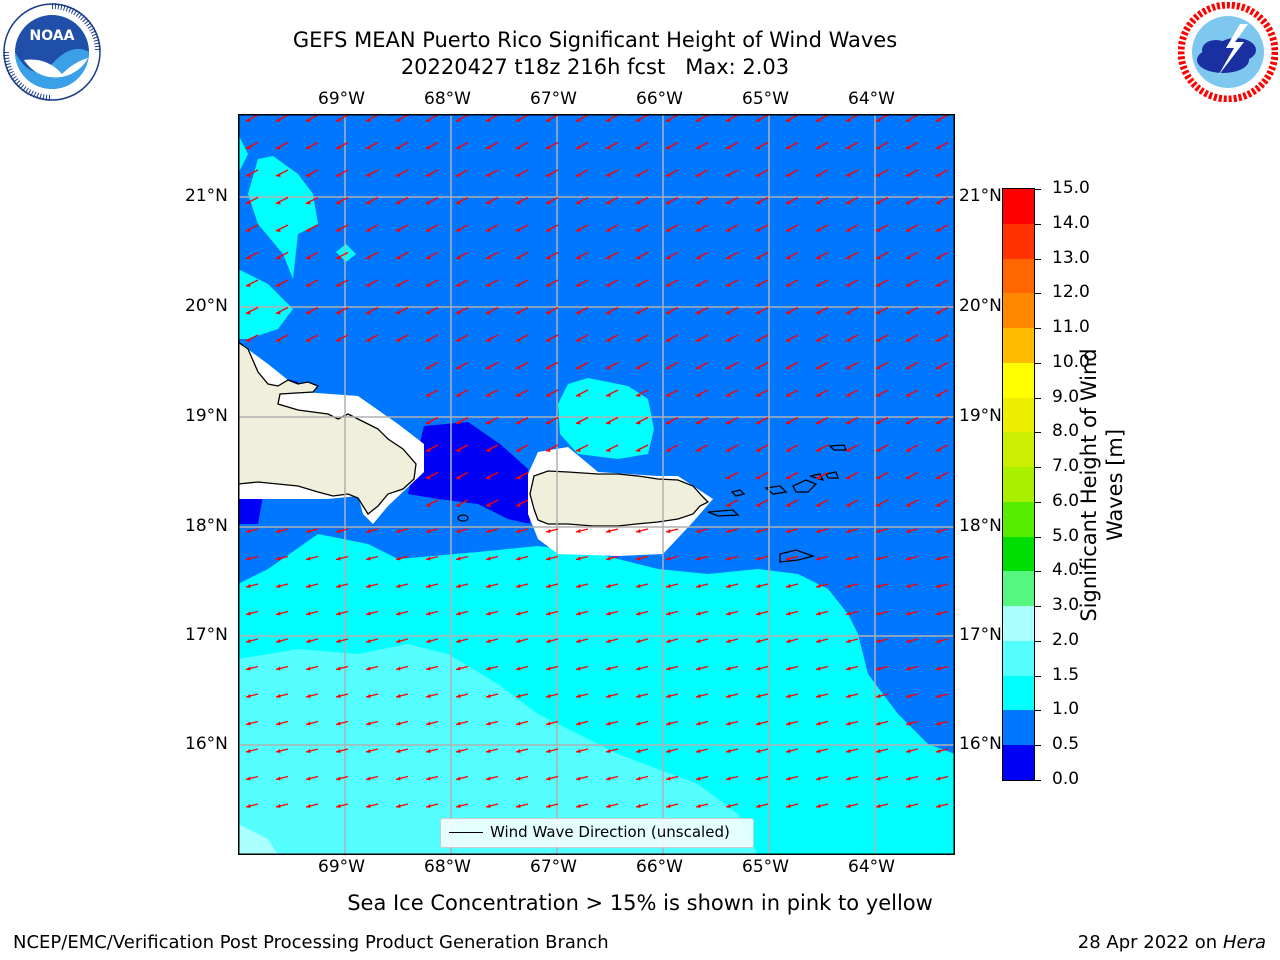 This screenshot has height=960, width=1280. What do you see at coordinates (1065, 605) in the screenshot?
I see `colorbar-tick-label: 3.0` at bounding box center [1065, 605].